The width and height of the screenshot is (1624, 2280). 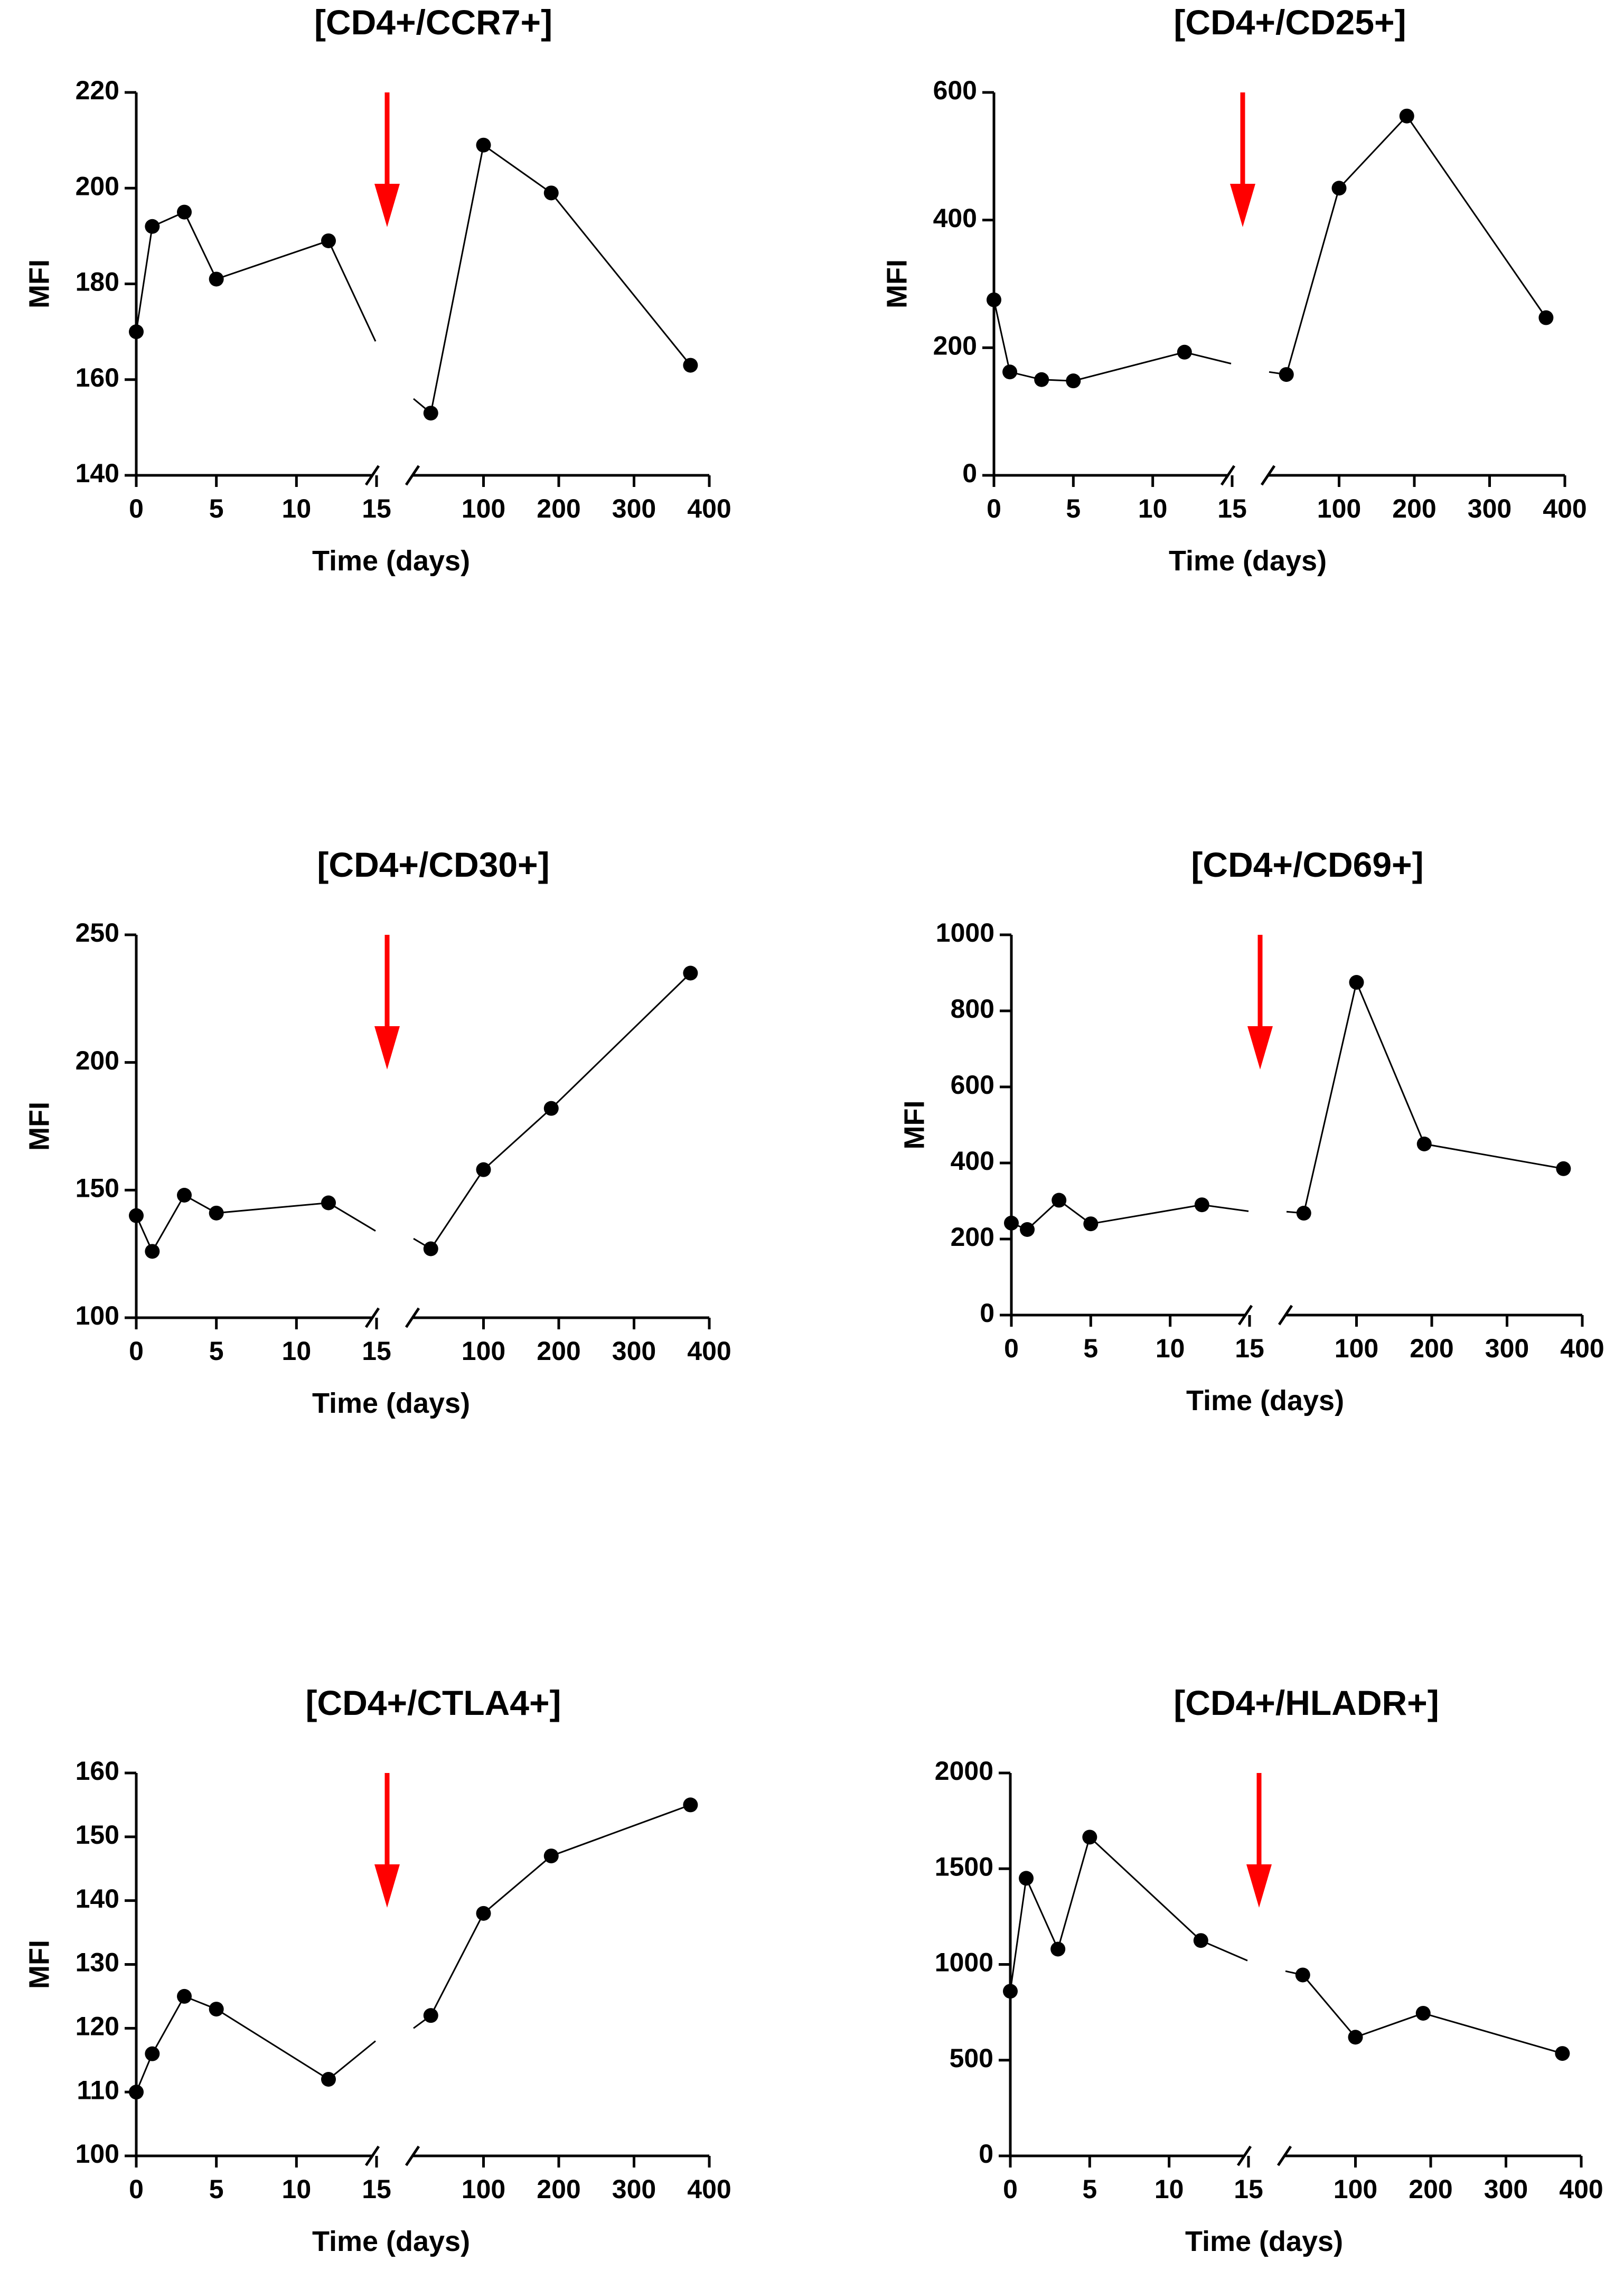 What do you see at coordinates (1290, 22) in the screenshot?
I see `chart-title: [CD4+/CD25+]` at bounding box center [1290, 22].